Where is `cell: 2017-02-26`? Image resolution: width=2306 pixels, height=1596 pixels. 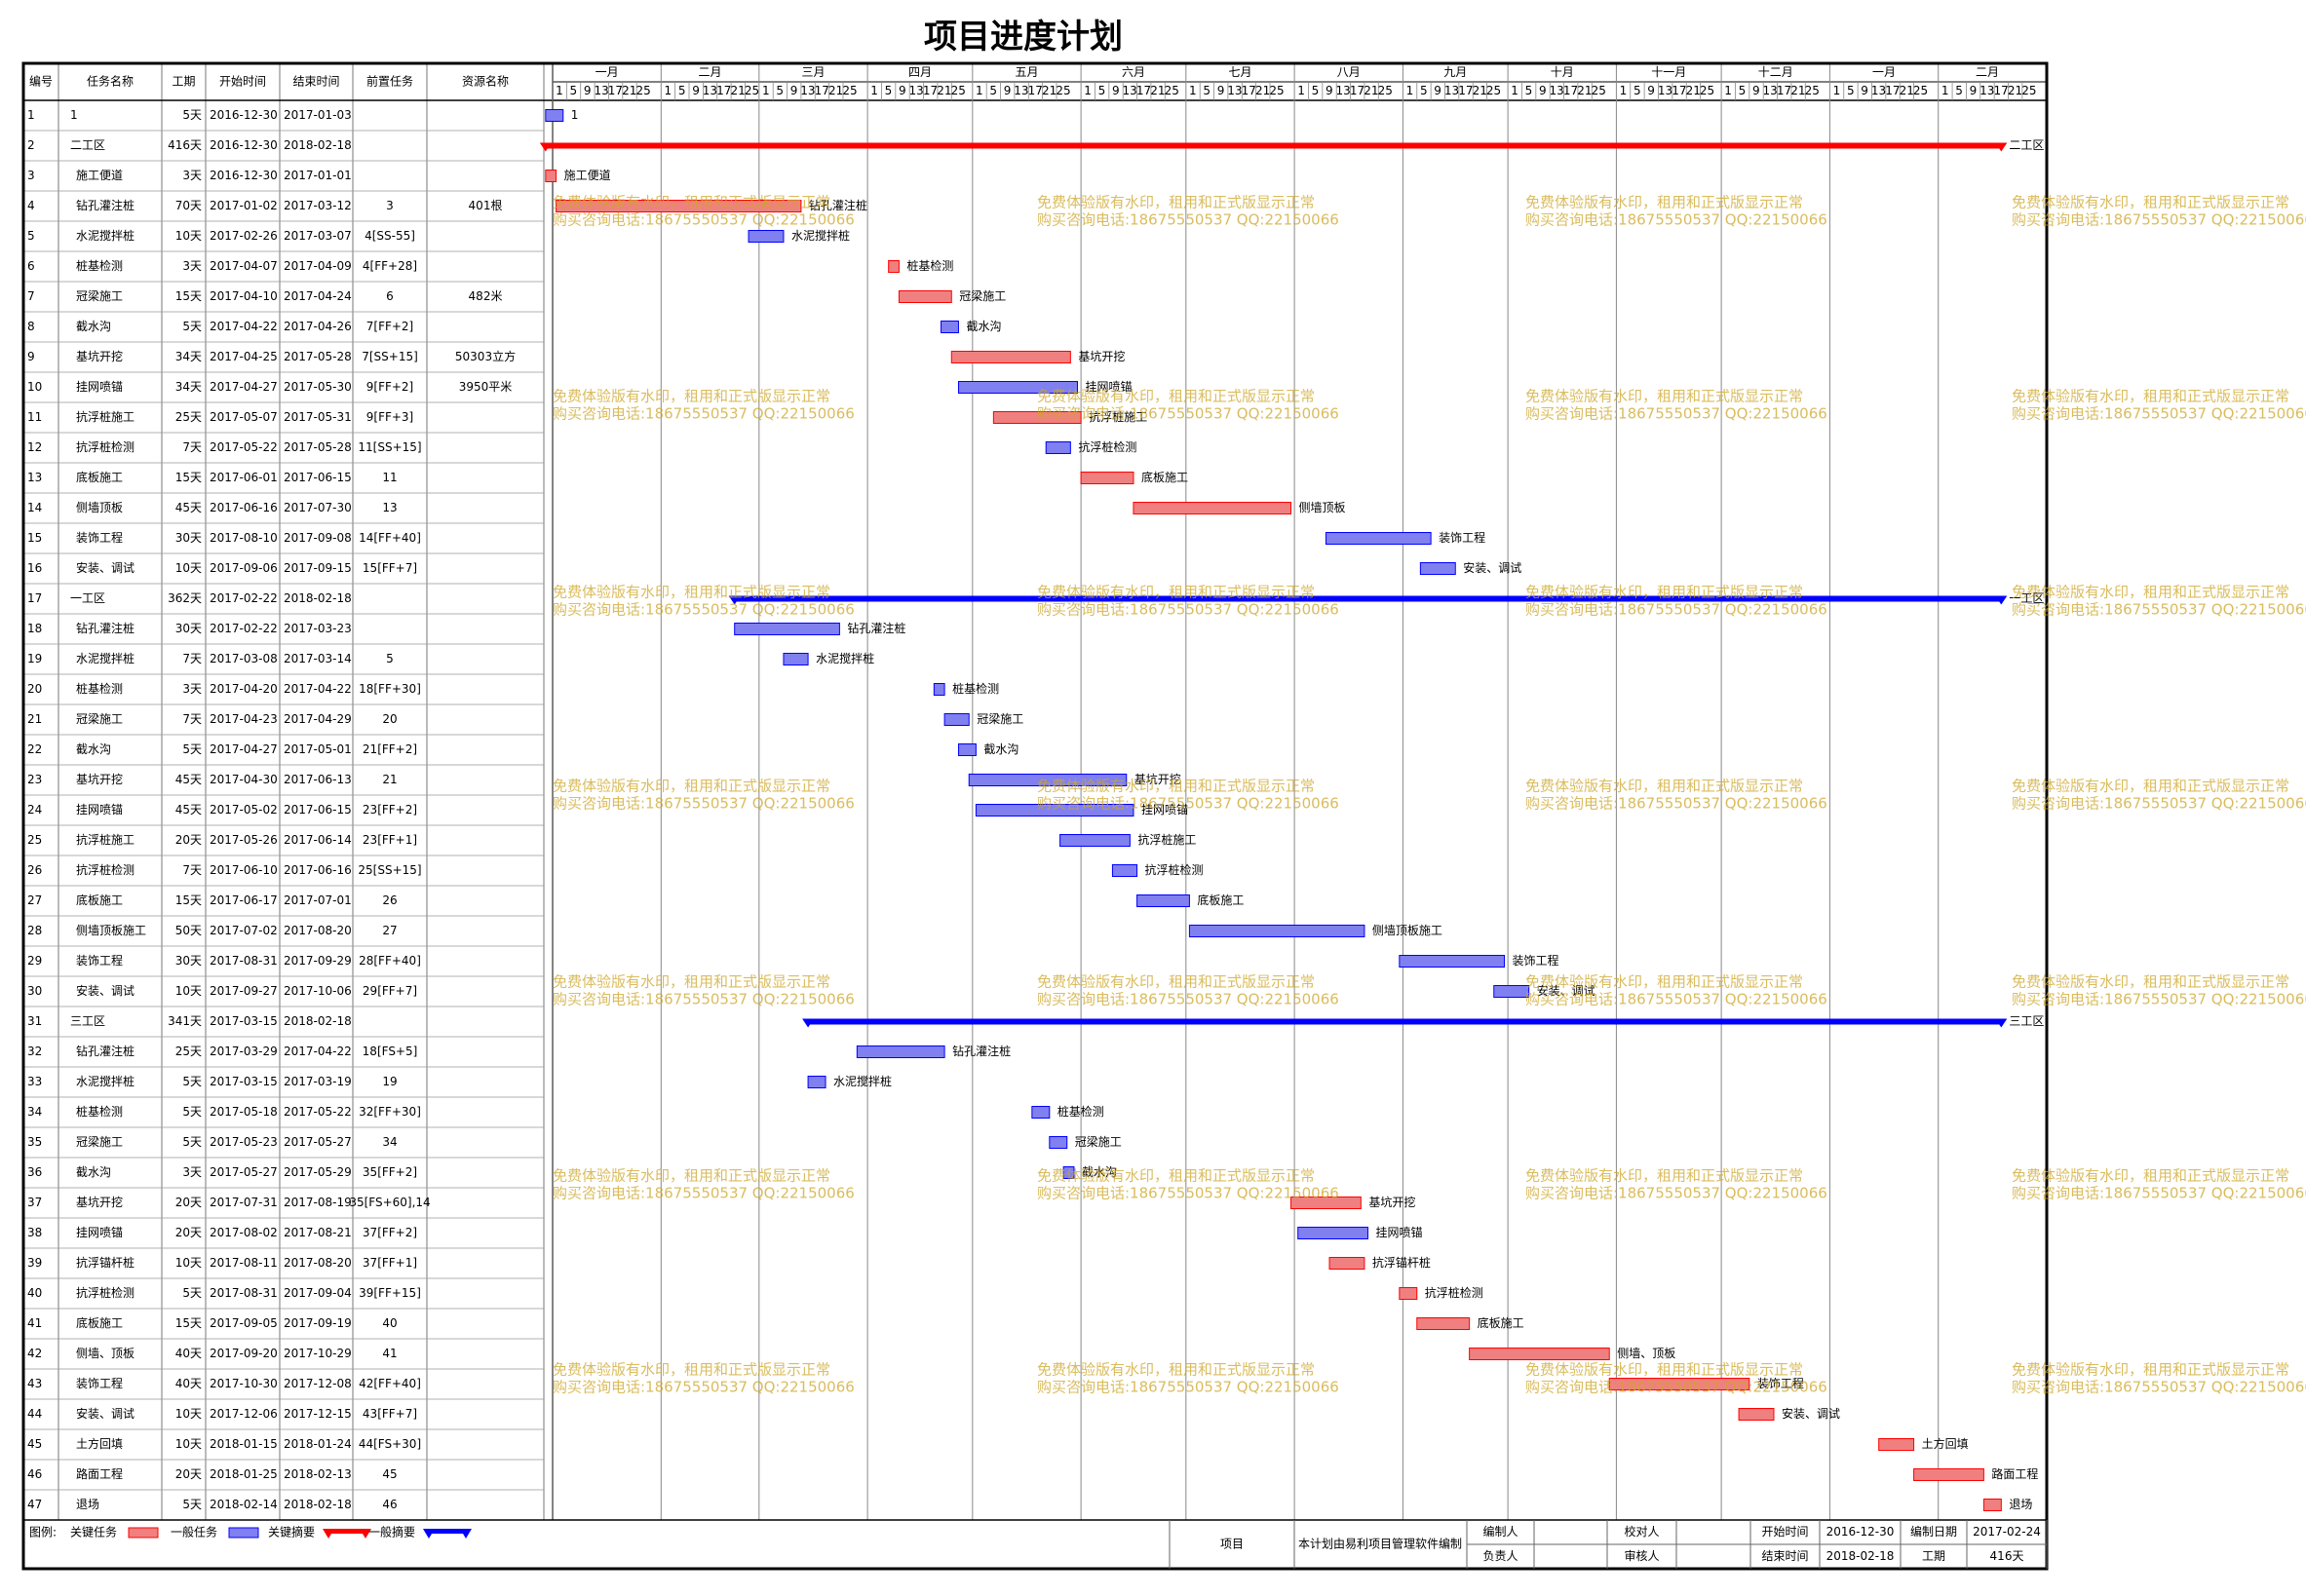
cell: 2017-02-26 is located at coordinates (244, 236).